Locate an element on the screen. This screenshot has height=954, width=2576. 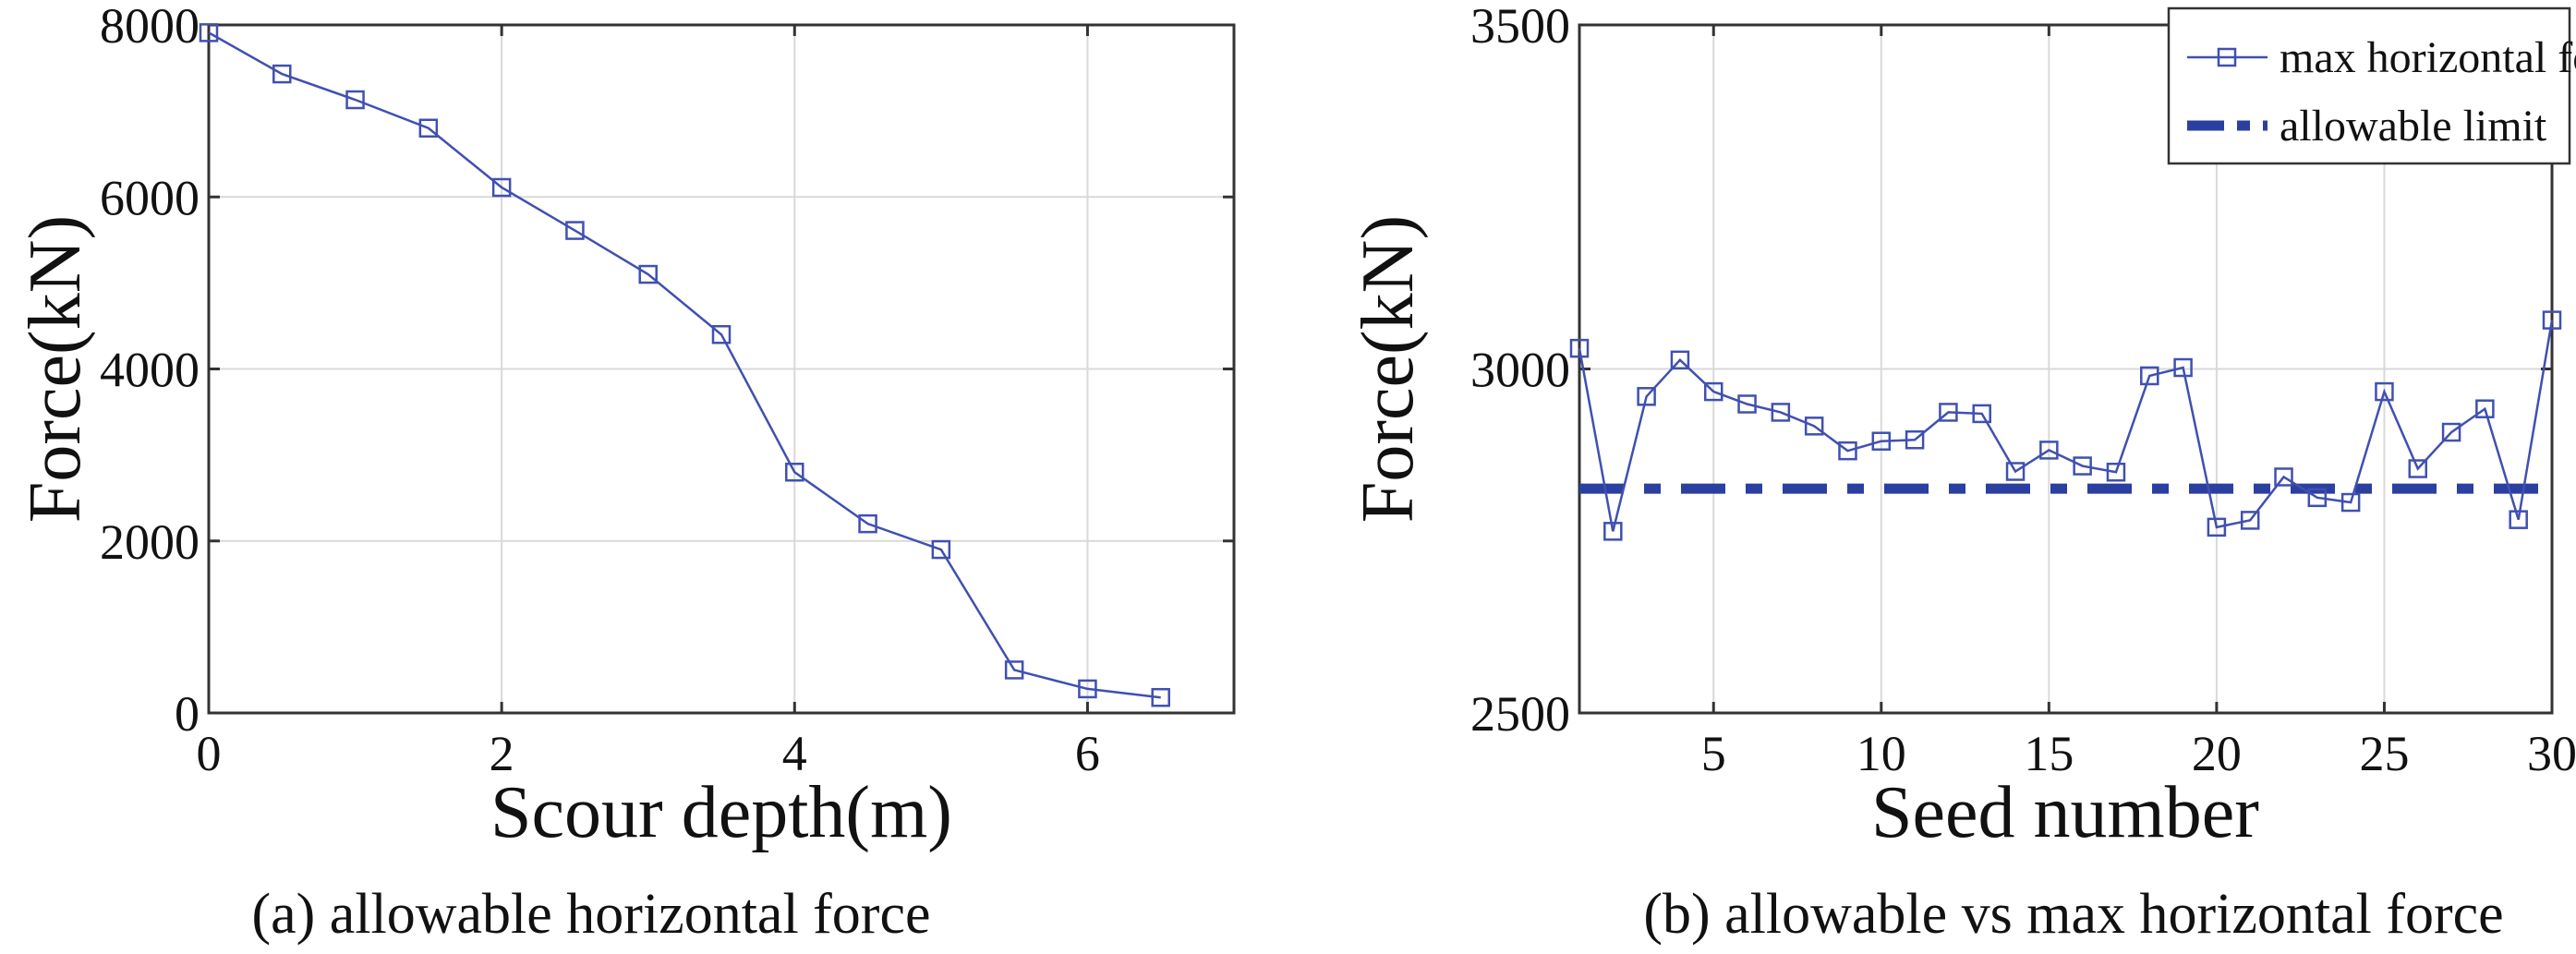
x-axis-label: Scour depth(m) is located at coordinates (721, 812).